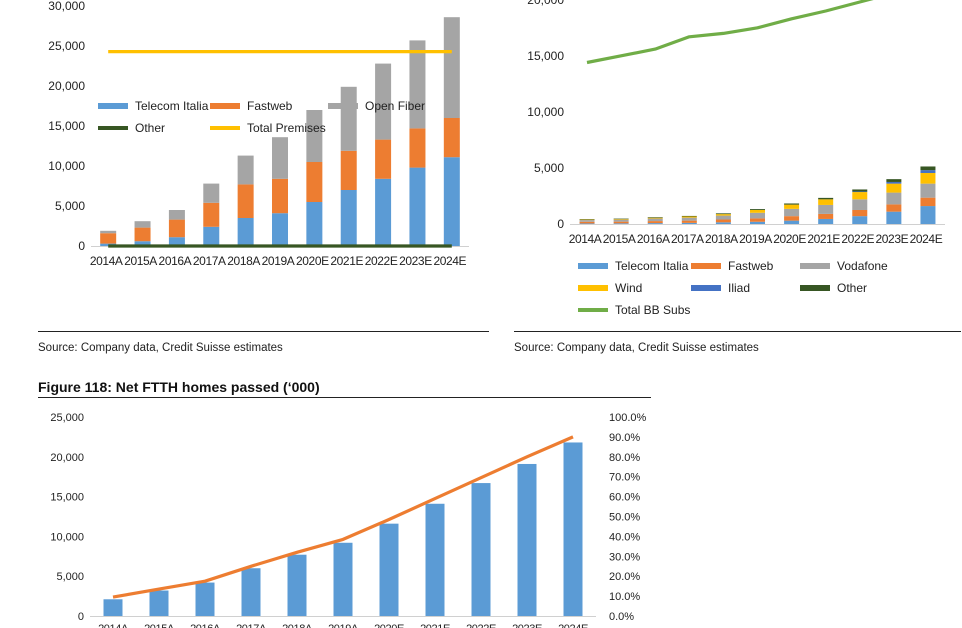 The image size is (962, 628). I want to click on chart2-bar-wind-2021e, so click(826, 202).